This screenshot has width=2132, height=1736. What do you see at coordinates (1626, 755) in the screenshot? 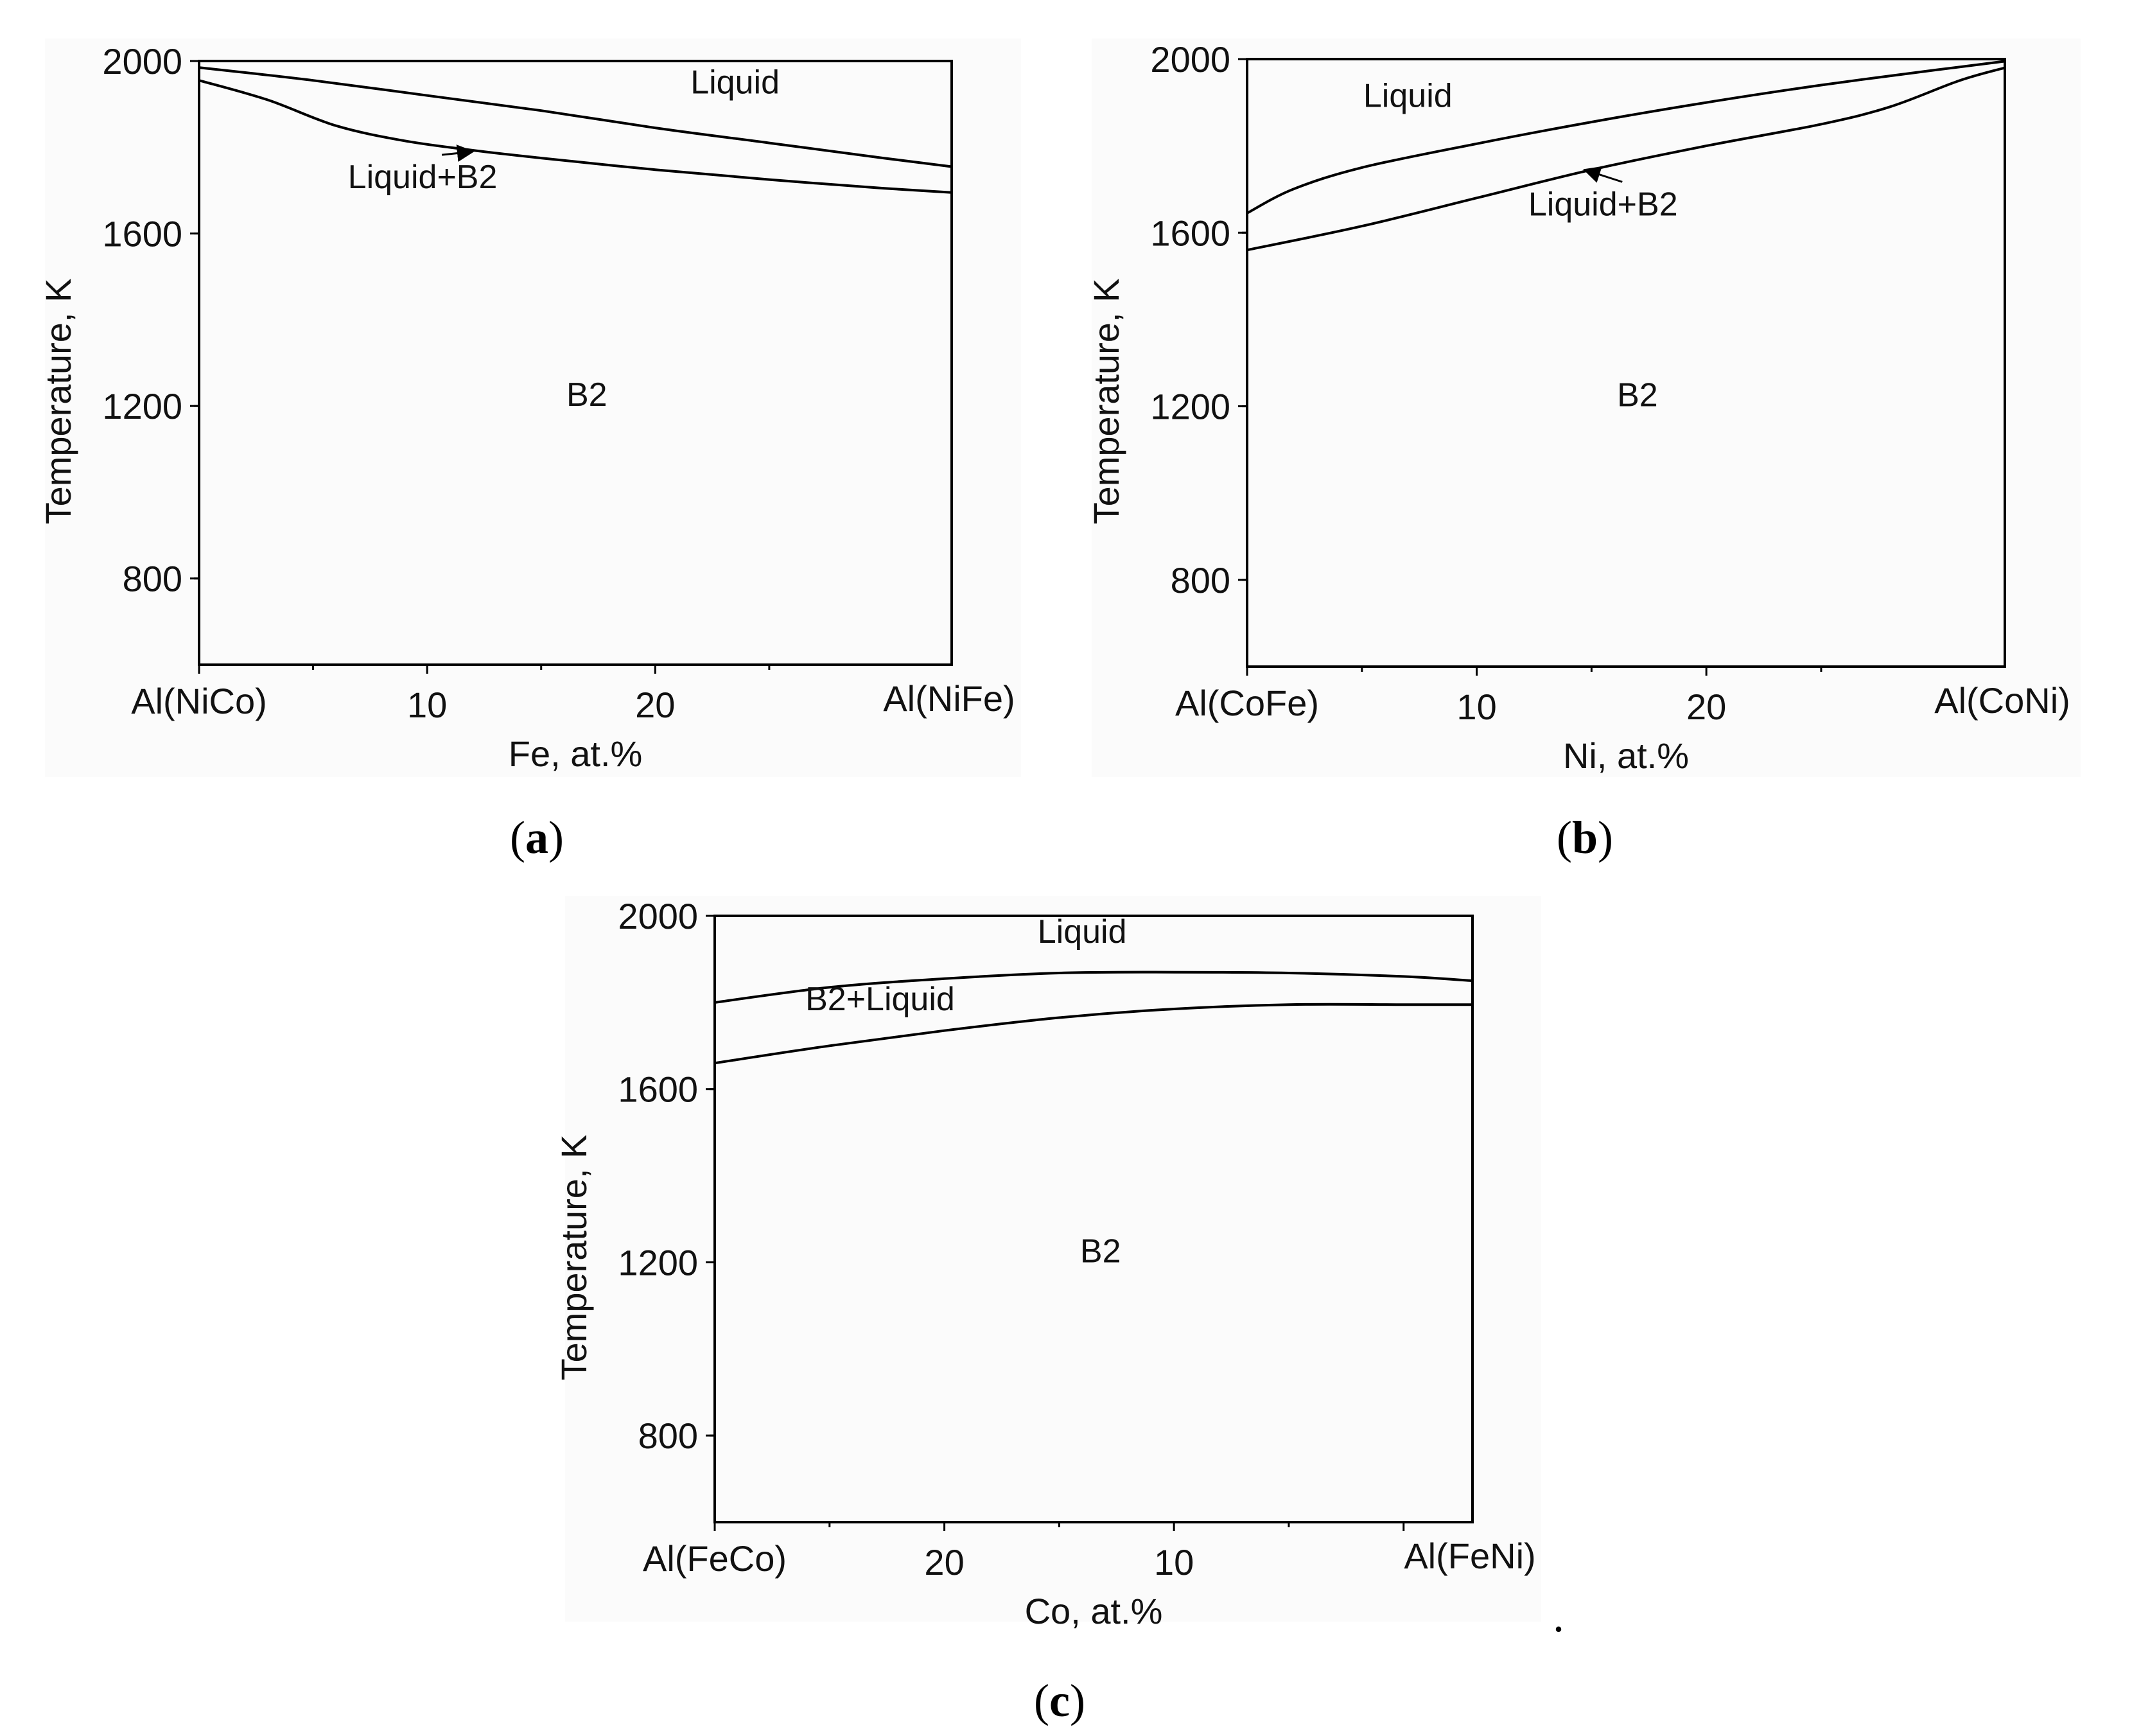
I see `x-axis-title: Ni, at.%` at bounding box center [1626, 755].